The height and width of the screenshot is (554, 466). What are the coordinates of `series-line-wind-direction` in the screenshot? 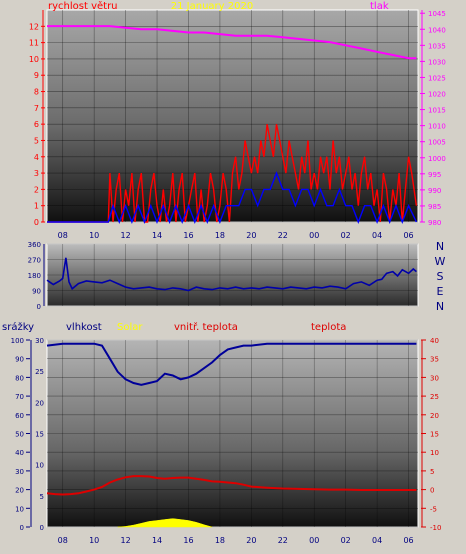 It's located at (231, 274).